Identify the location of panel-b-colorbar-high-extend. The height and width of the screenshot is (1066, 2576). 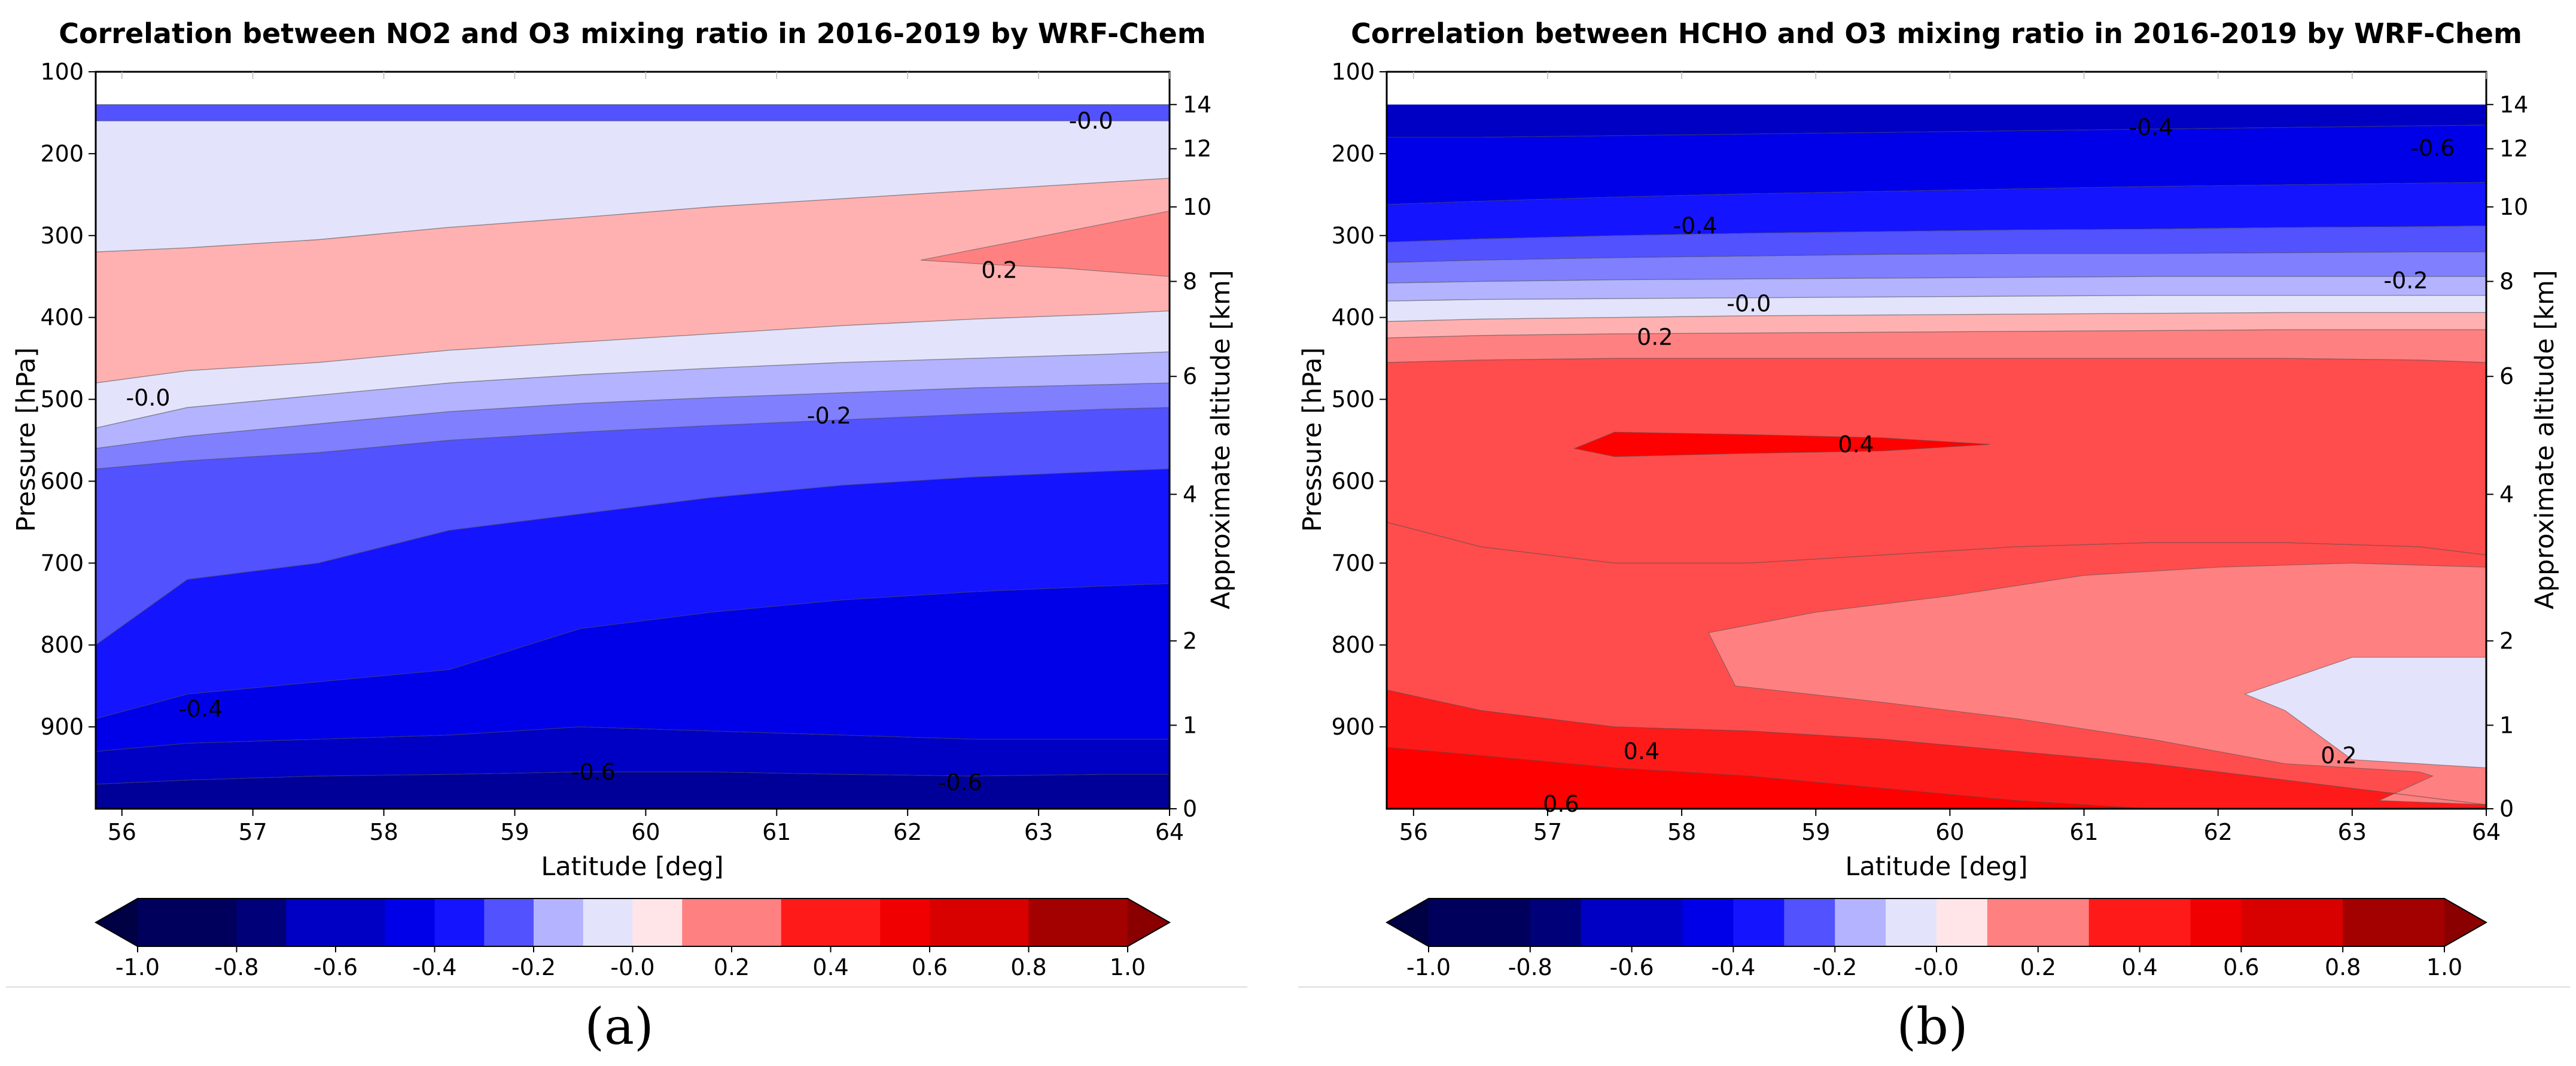
(2465, 923).